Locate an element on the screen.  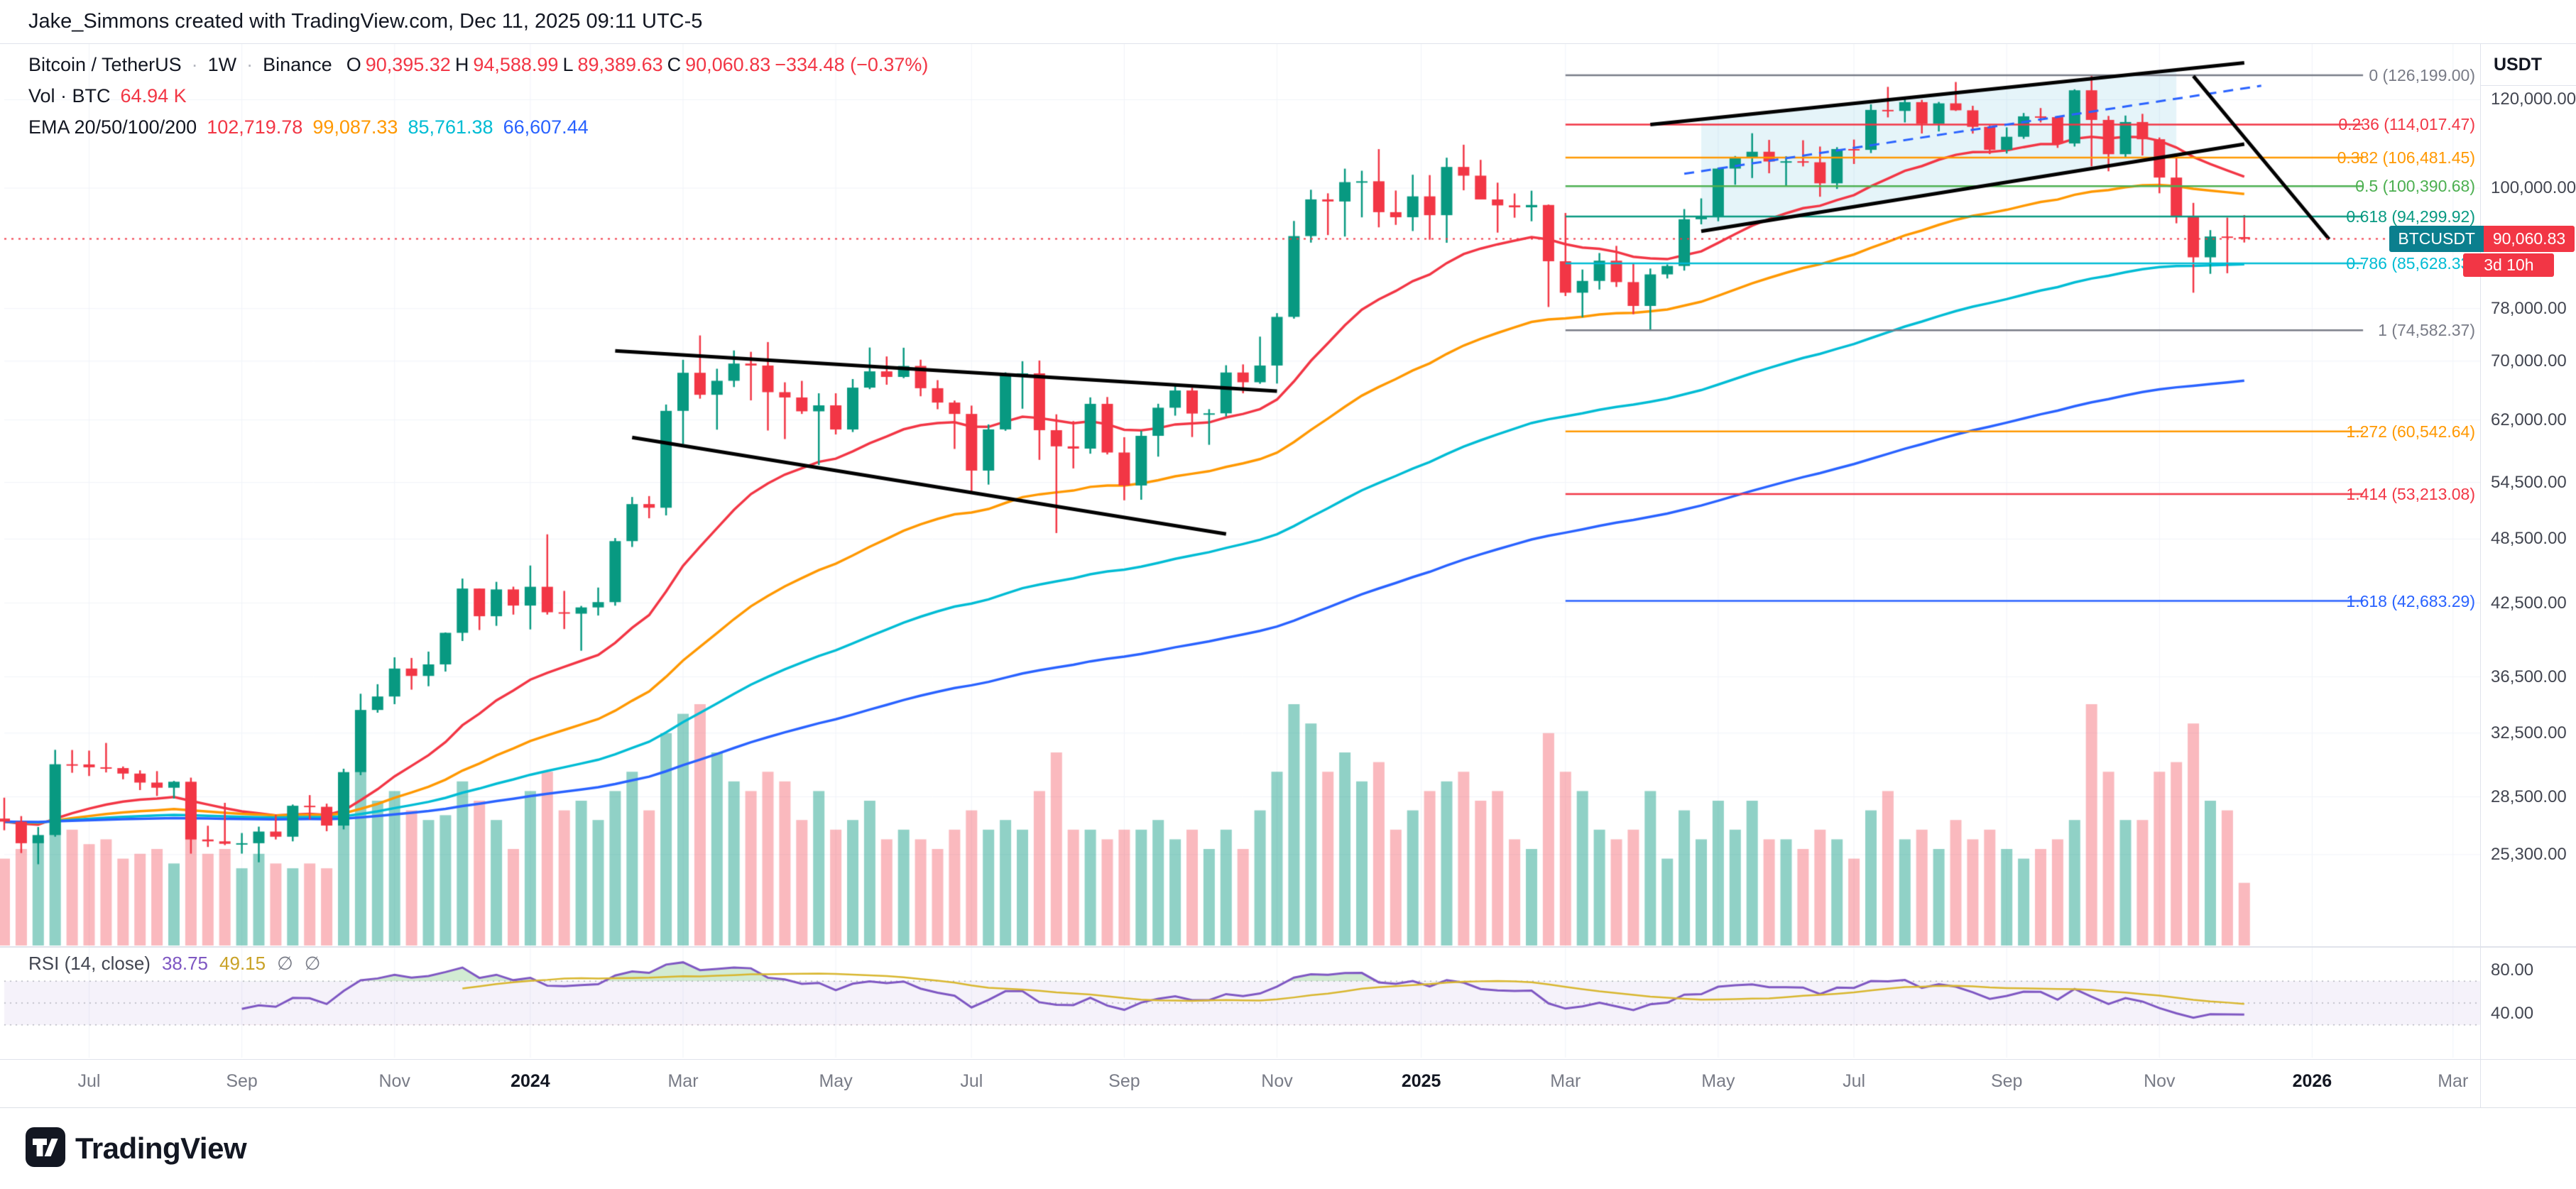
interval-label: 1W is located at coordinates (222, 64).